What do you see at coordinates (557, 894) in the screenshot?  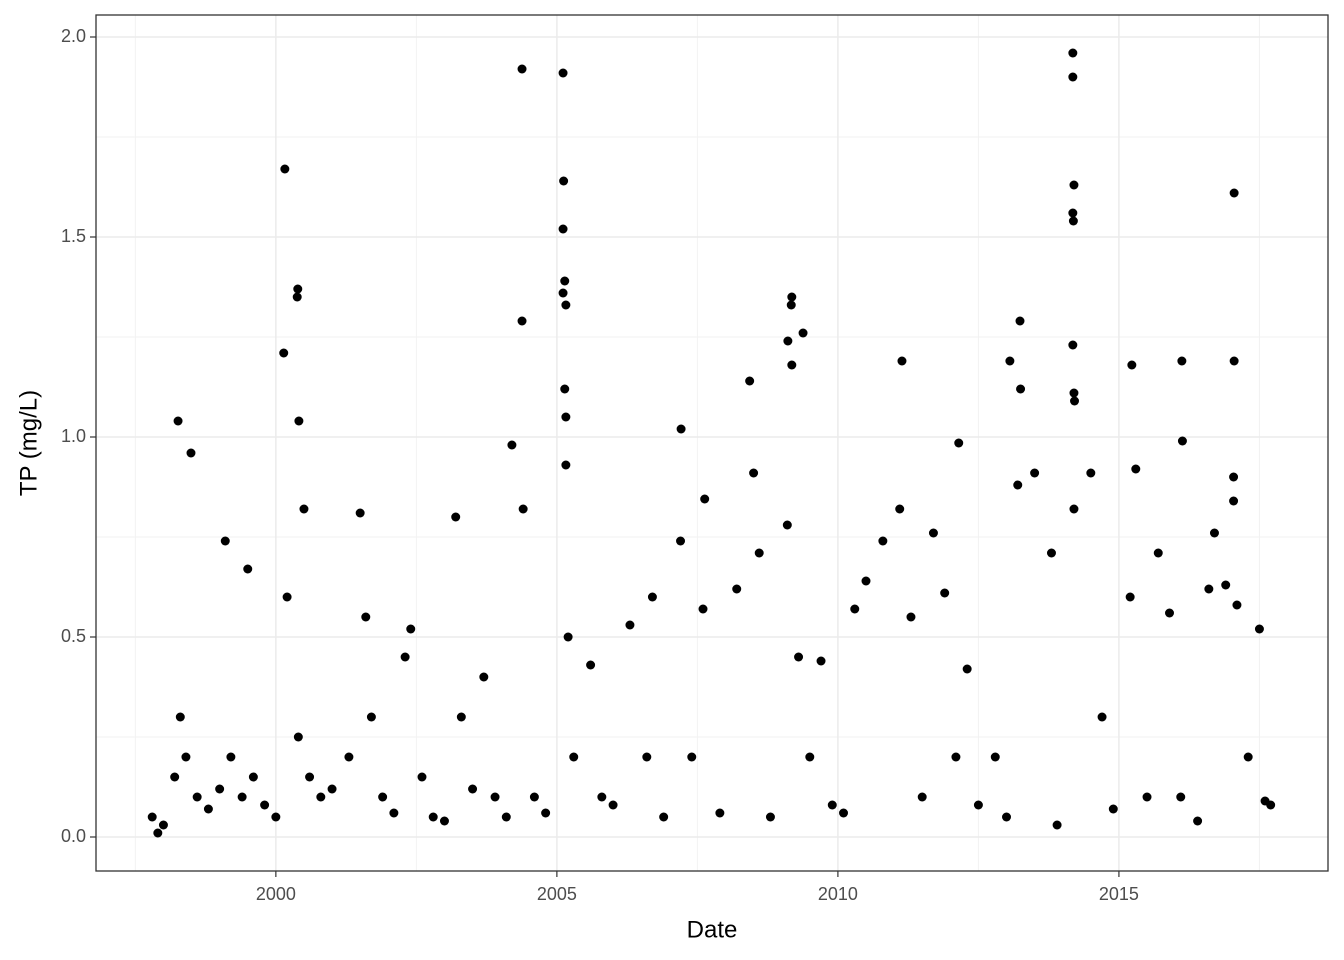 I see `x-tick-label: 2005` at bounding box center [557, 894].